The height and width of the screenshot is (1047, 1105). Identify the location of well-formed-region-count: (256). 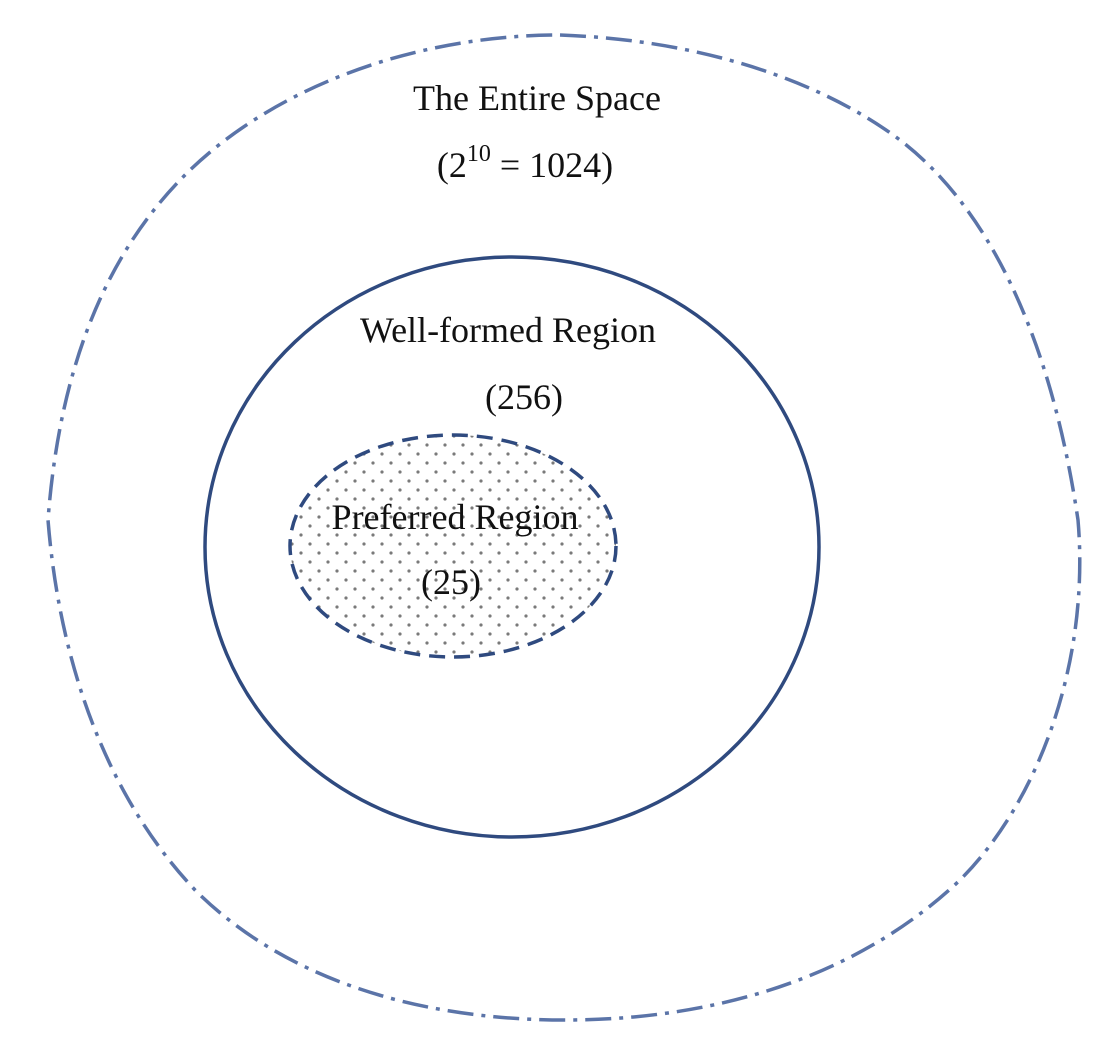
(524, 397).